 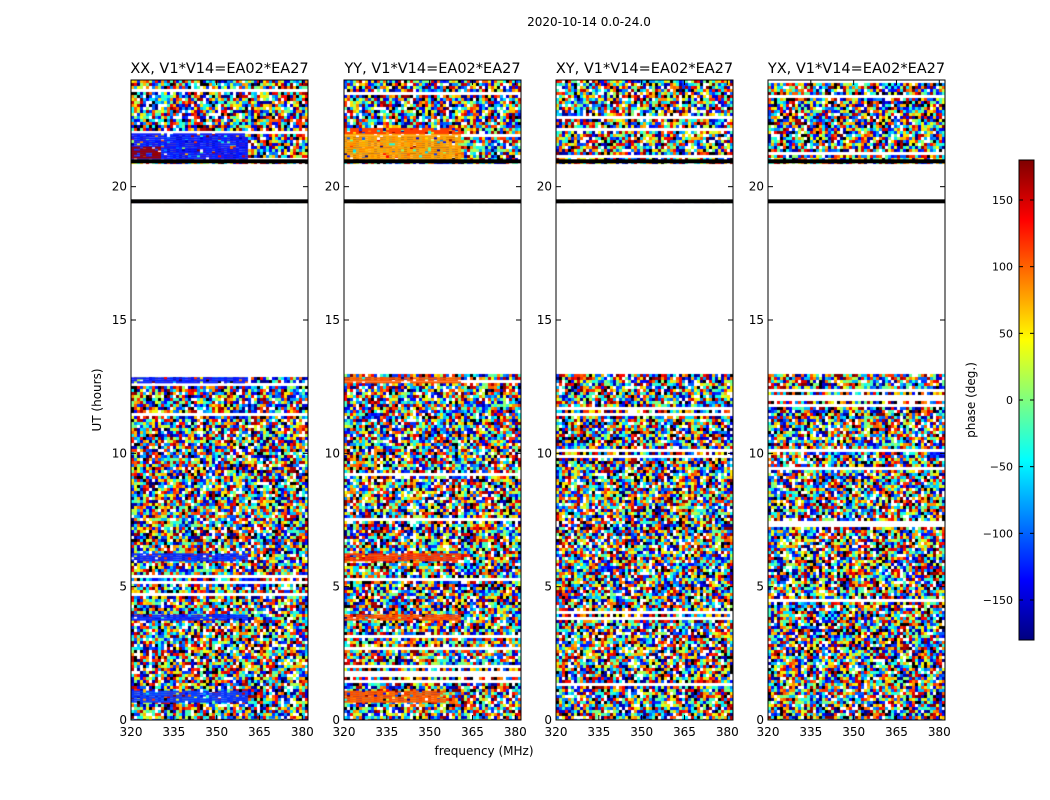 What do you see at coordinates (431, 69) in the screenshot?
I see `panel-title: YY, V1*V14=EA02*EA27` at bounding box center [431, 69].